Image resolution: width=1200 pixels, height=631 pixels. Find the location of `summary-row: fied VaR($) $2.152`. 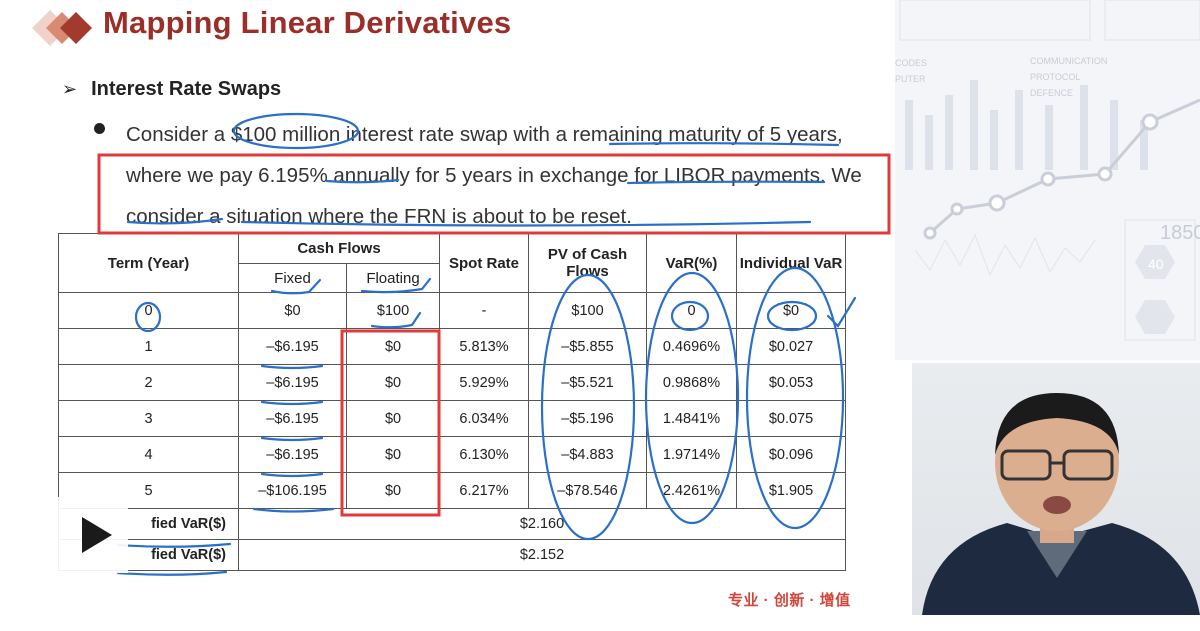

summary-row: fied VaR($) $2.152 is located at coordinates (452, 555).